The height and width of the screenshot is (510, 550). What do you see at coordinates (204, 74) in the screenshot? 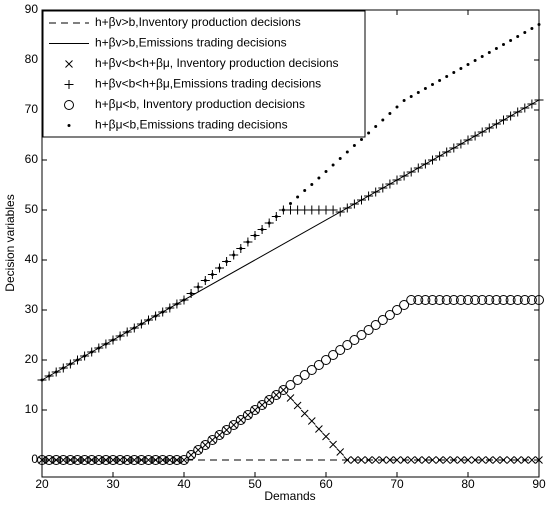
I see `legend-box` at bounding box center [204, 74].